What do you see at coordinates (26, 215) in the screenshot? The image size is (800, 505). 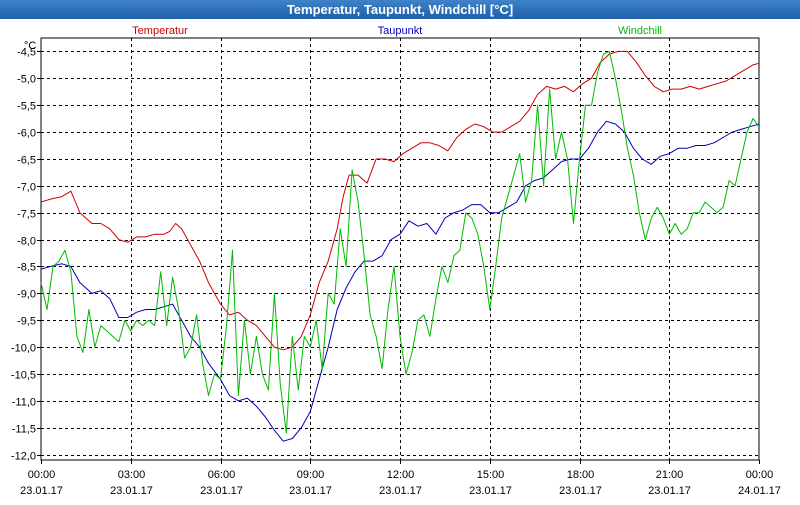 I see `y-tick-label: -7,5` at bounding box center [26, 215].